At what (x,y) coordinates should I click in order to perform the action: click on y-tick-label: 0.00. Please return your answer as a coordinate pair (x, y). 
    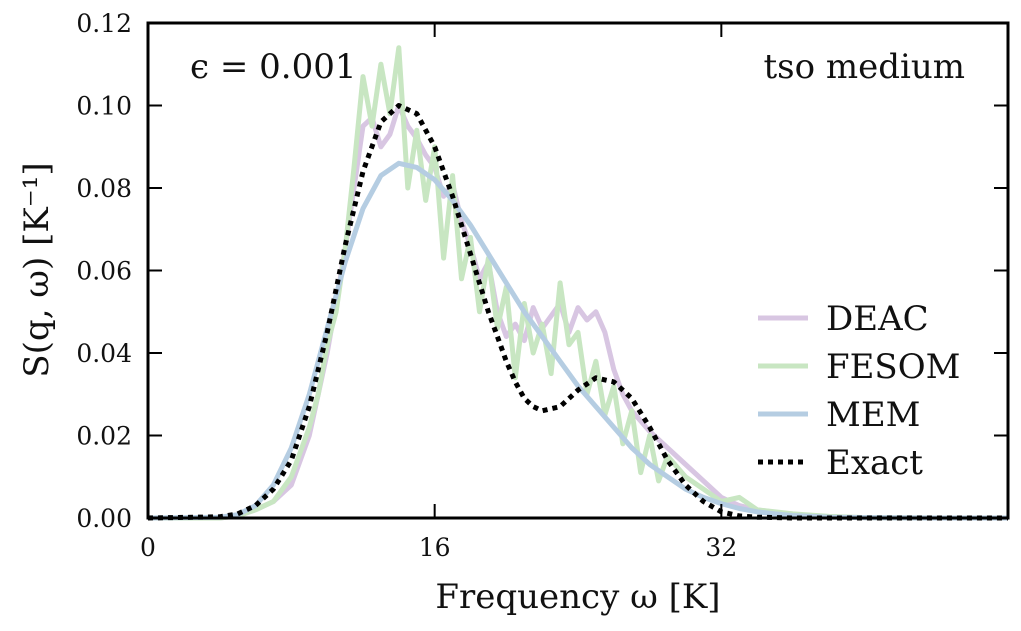
    Looking at the image, I should click on (104, 518).